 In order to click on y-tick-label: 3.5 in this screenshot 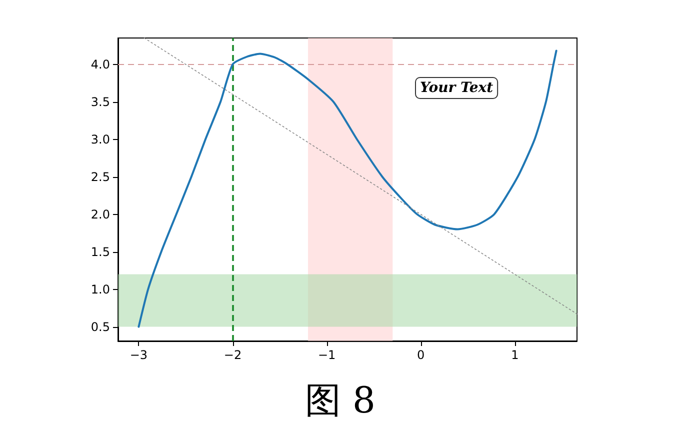, I will do `click(100, 101)`.